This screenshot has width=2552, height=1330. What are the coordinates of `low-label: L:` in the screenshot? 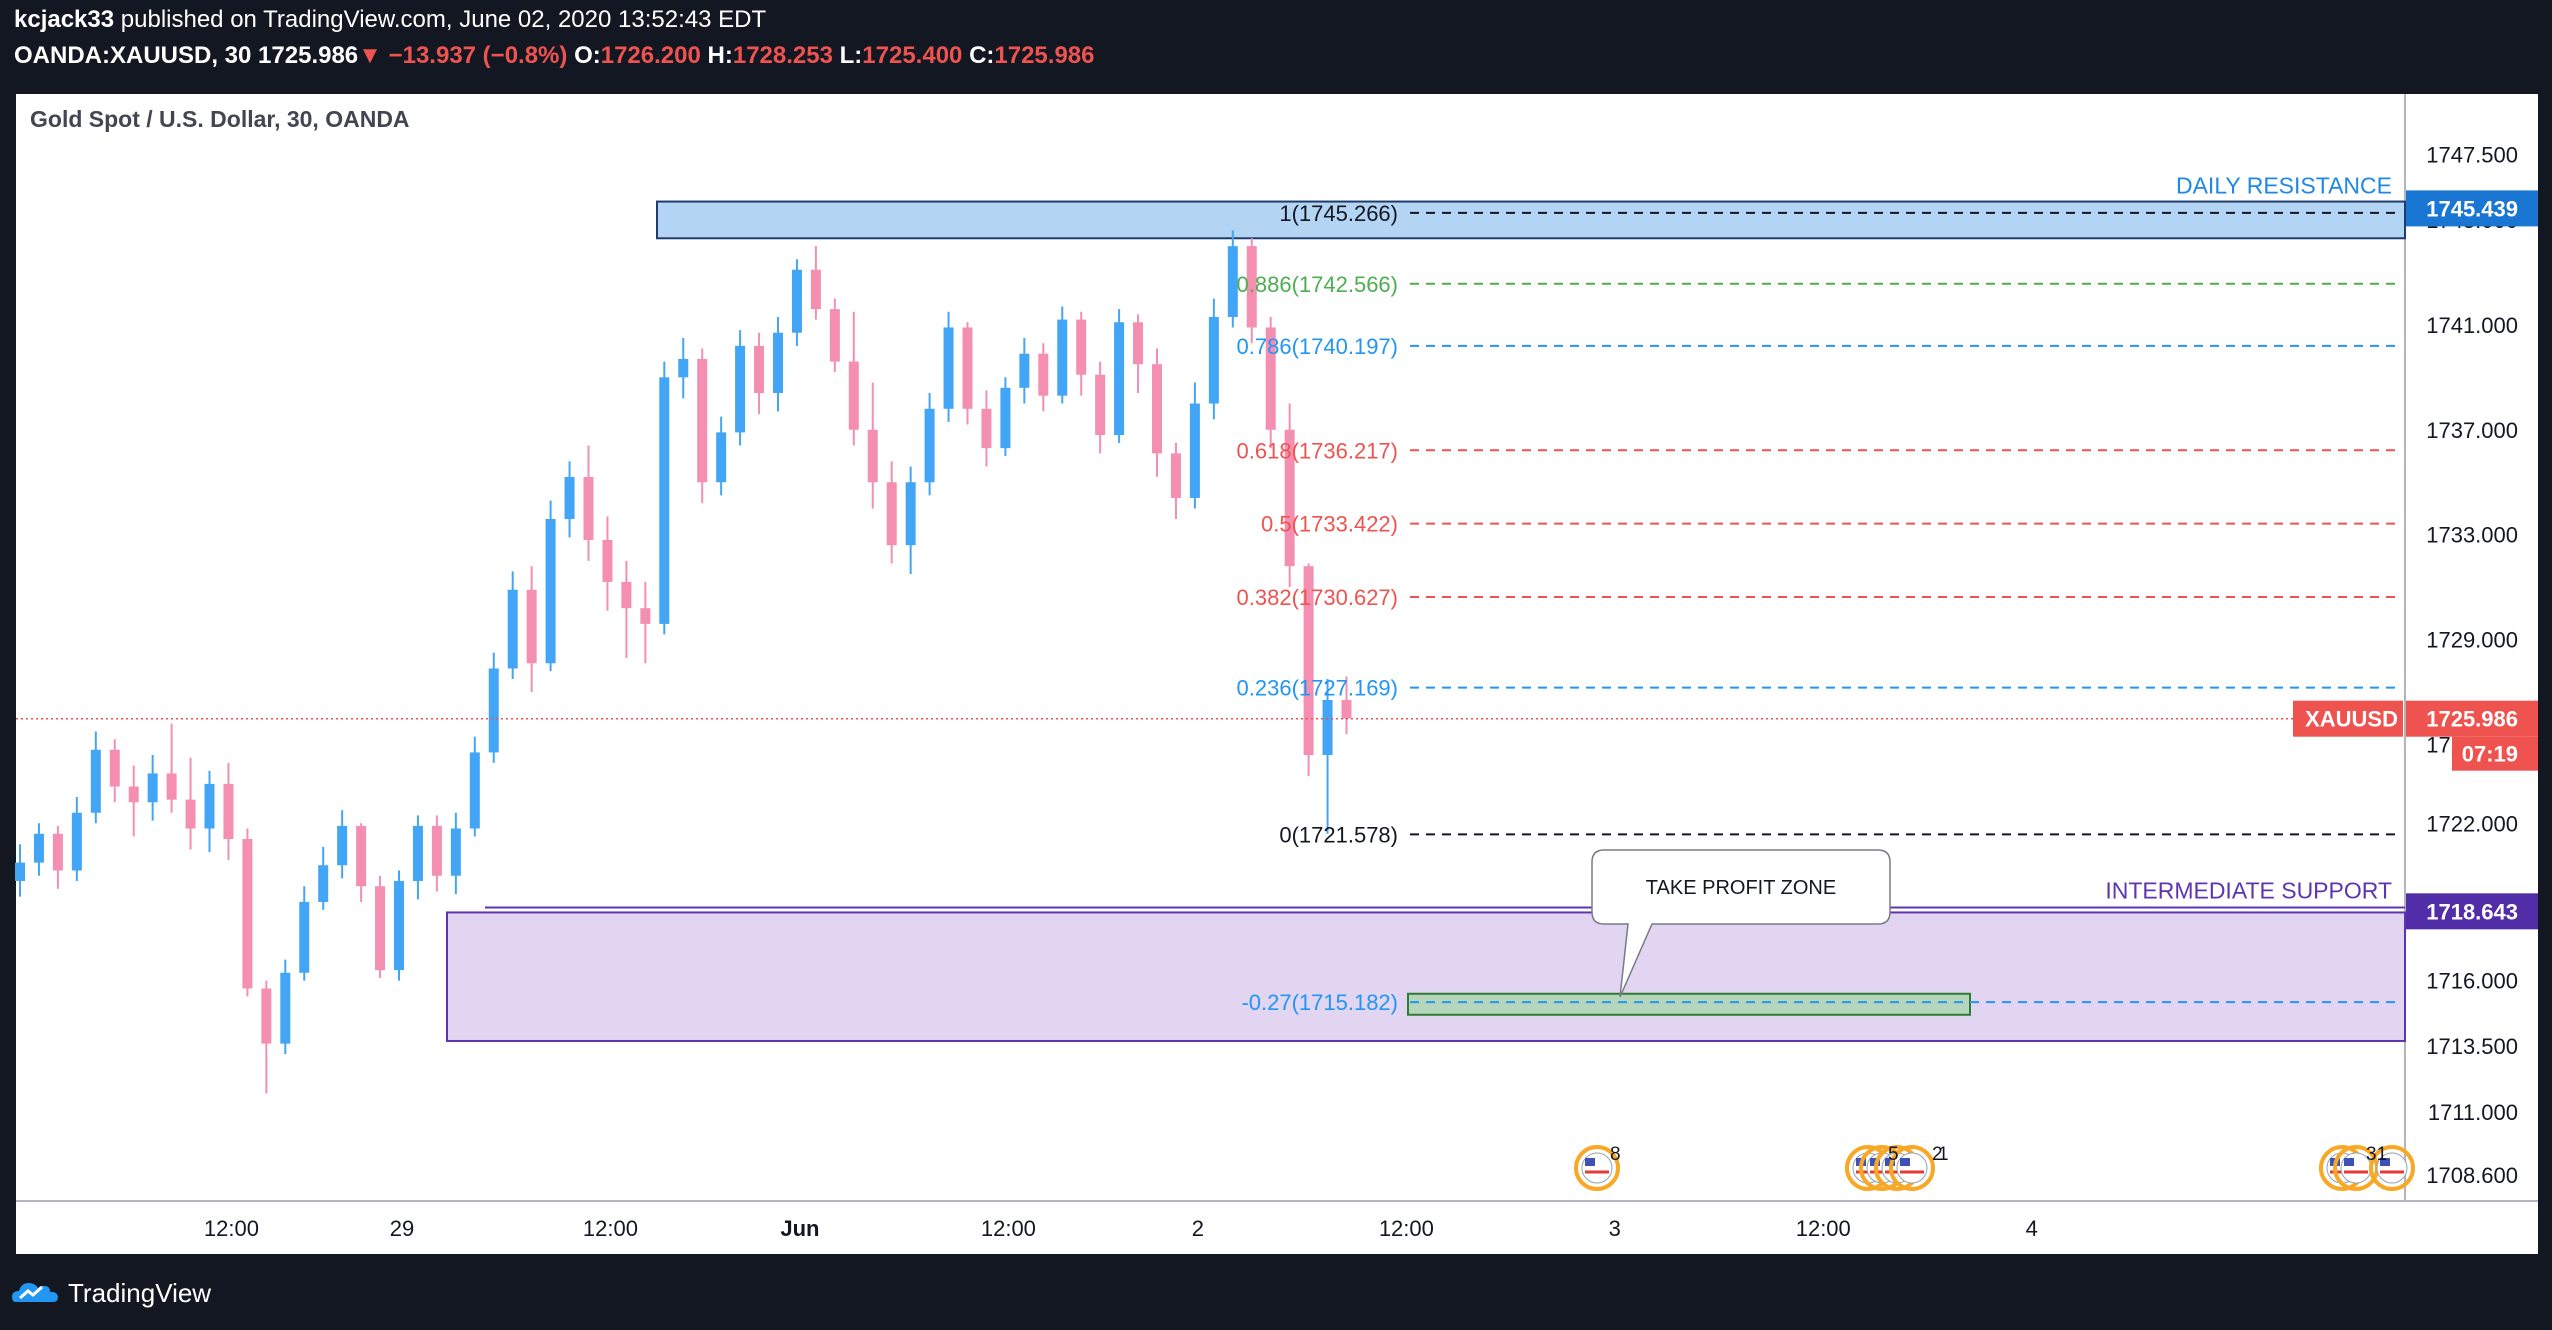 It's located at (851, 55).